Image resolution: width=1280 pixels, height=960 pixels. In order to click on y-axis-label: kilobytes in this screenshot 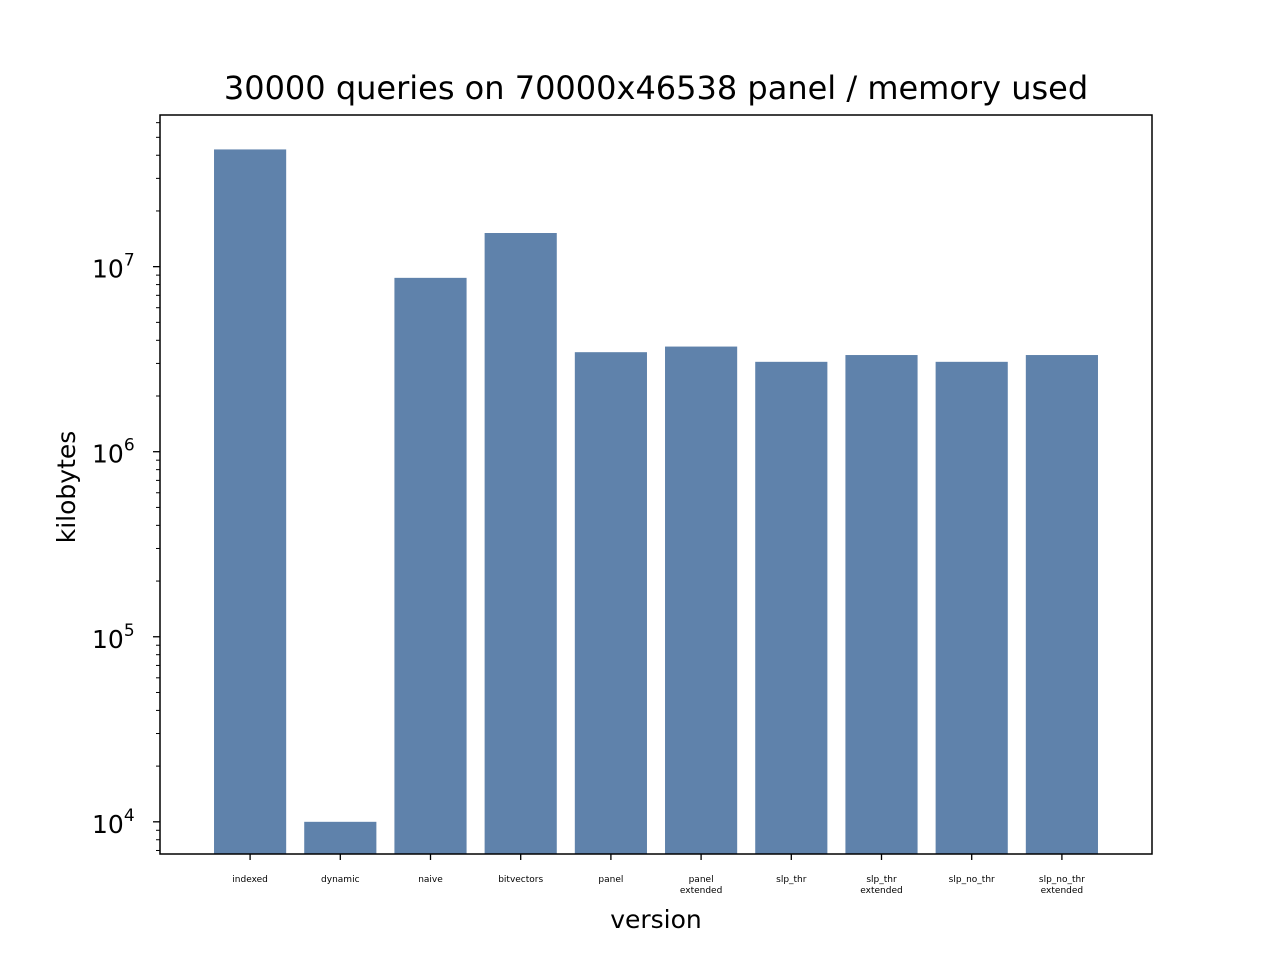, I will do `click(66, 487)`.